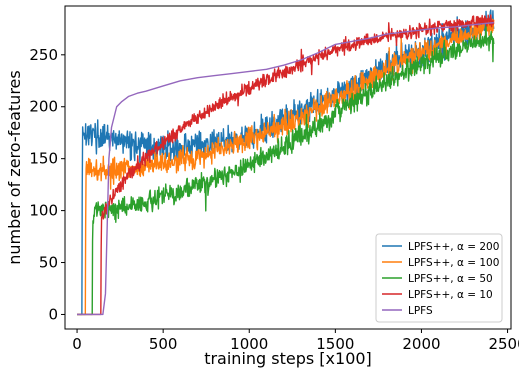 This screenshot has height=371, width=519. What do you see at coordinates (450, 279) in the screenshot?
I see `legend-label-3: LPFS++, α = 50` at bounding box center [450, 279].